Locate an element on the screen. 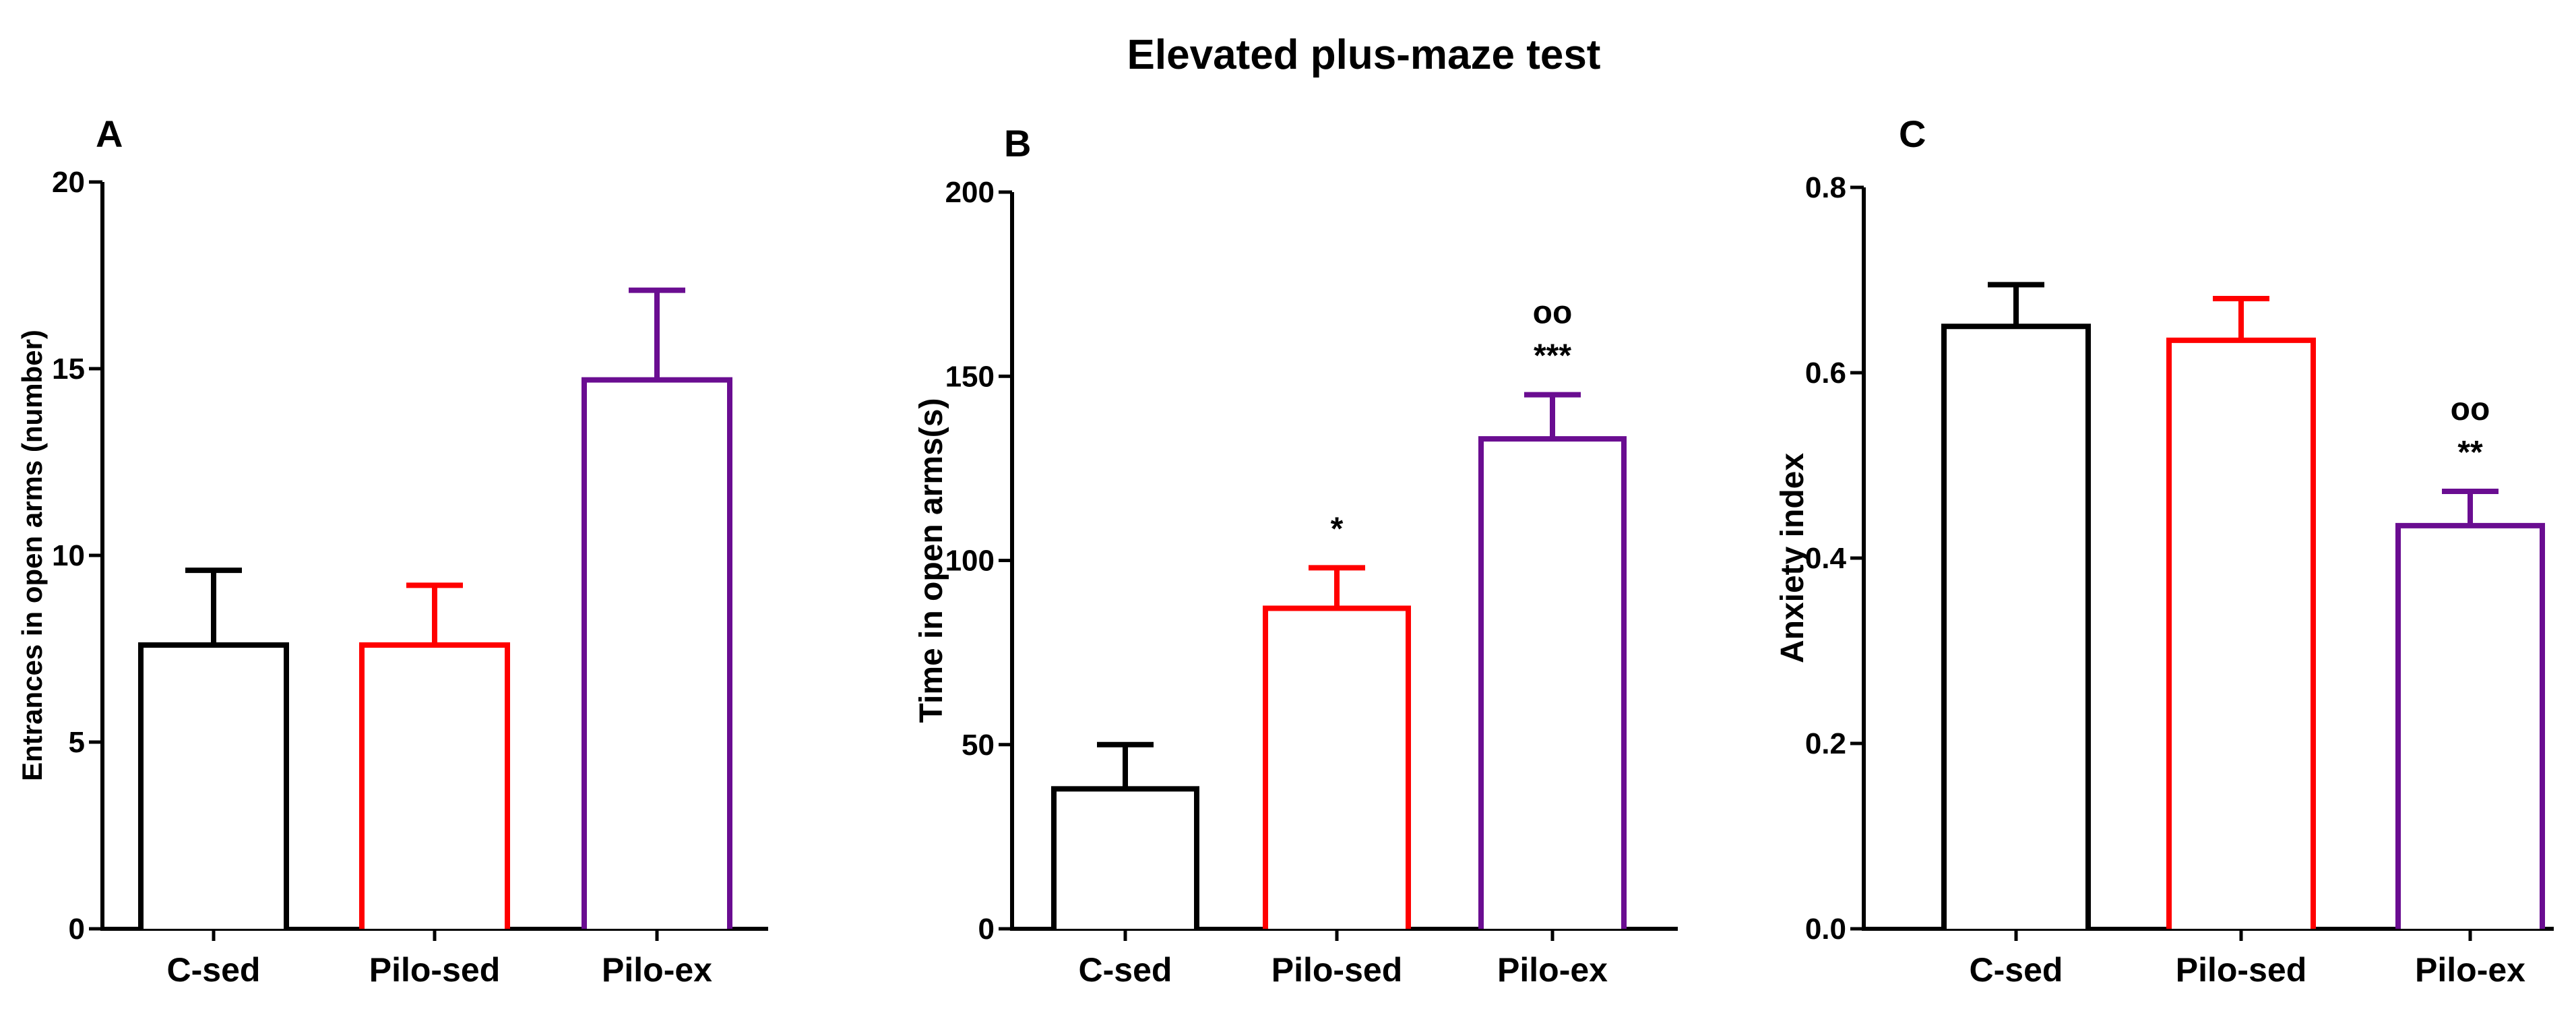 The width and height of the screenshot is (2576, 1009). y-axis-label: Time in open arms(s) is located at coordinates (931, 560).